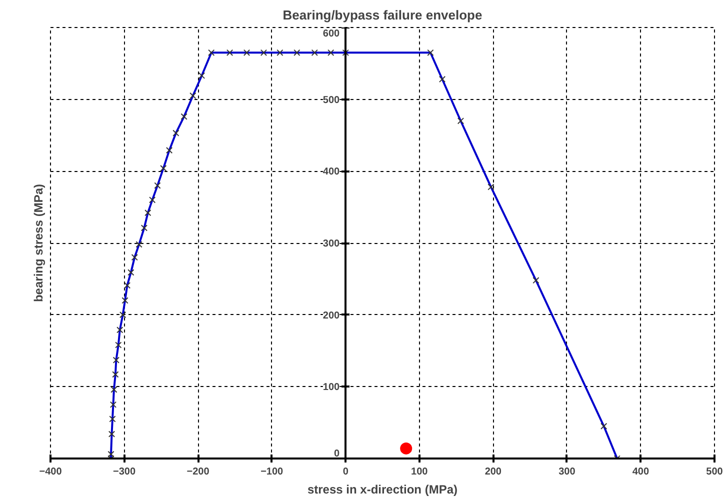 The width and height of the screenshot is (726, 499). I want to click on x-tick-label: −300, so click(124, 472).